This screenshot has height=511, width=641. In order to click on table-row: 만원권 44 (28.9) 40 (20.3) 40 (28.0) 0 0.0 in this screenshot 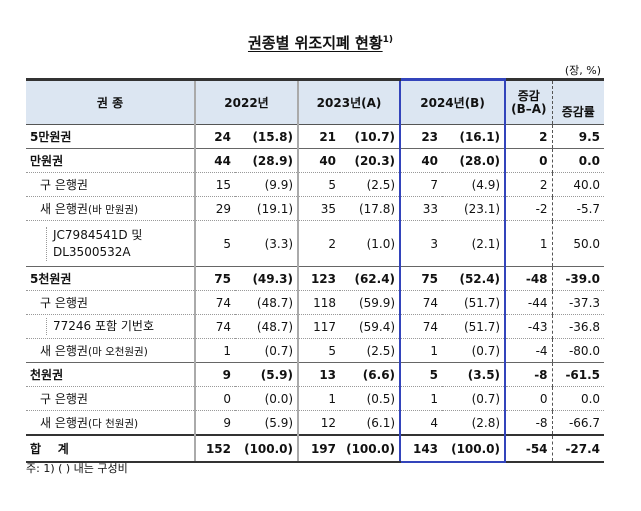, I will do `click(315, 160)`.